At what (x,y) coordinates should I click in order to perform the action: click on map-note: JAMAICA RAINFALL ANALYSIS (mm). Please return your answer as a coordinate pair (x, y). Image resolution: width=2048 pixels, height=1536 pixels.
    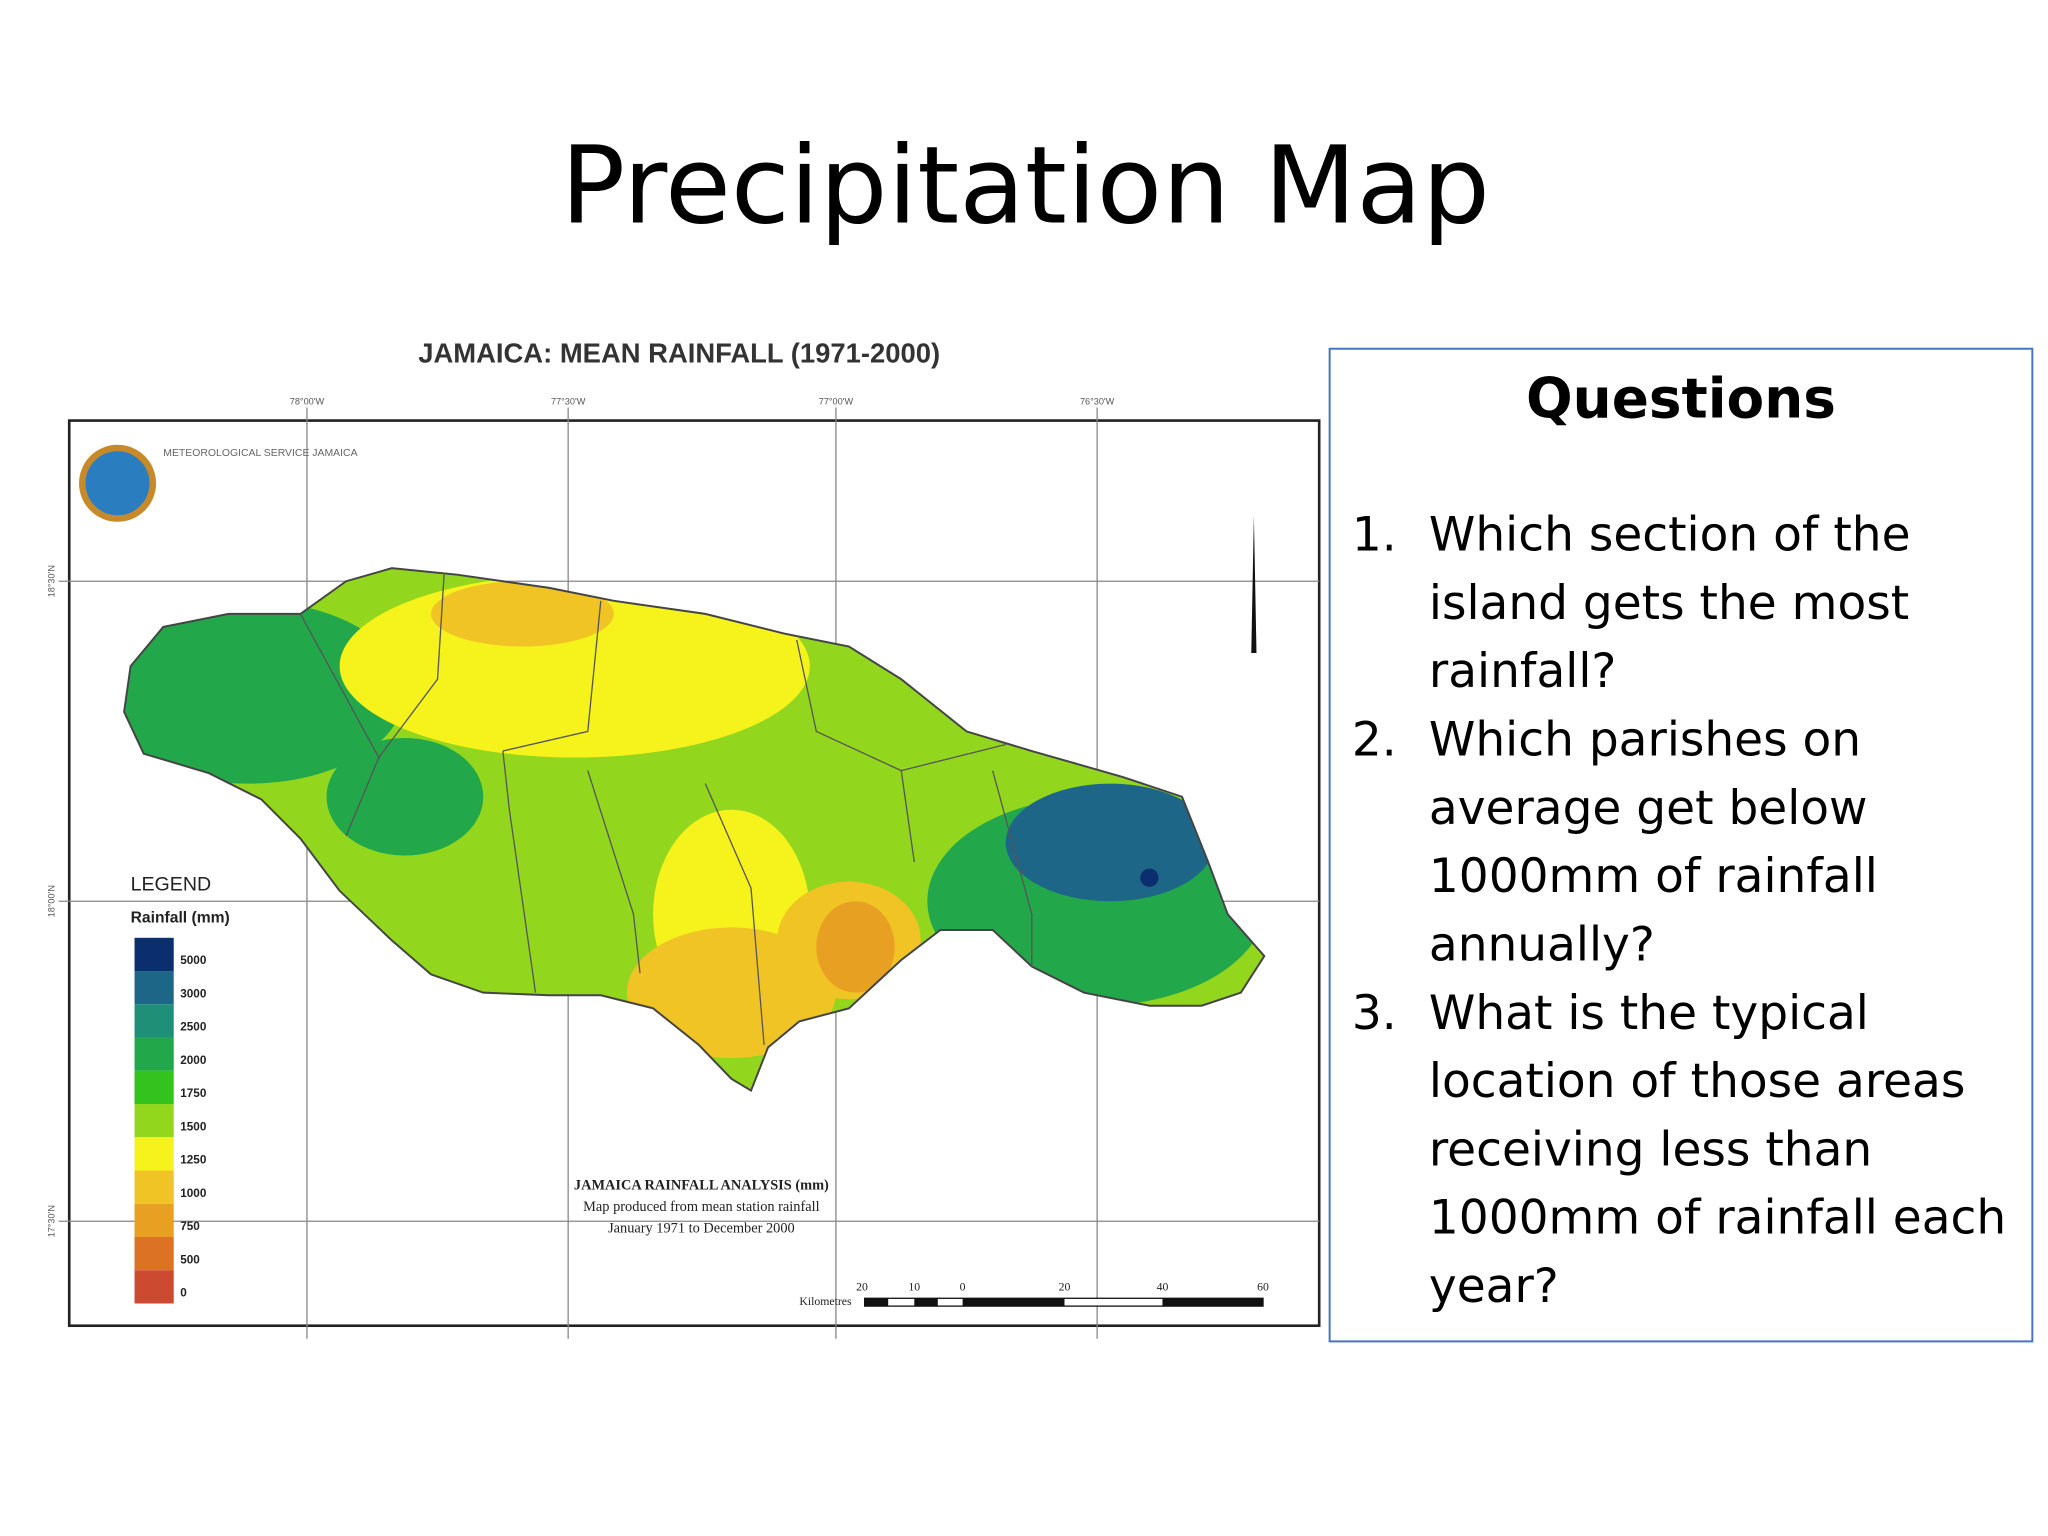
    Looking at the image, I should click on (701, 1185).